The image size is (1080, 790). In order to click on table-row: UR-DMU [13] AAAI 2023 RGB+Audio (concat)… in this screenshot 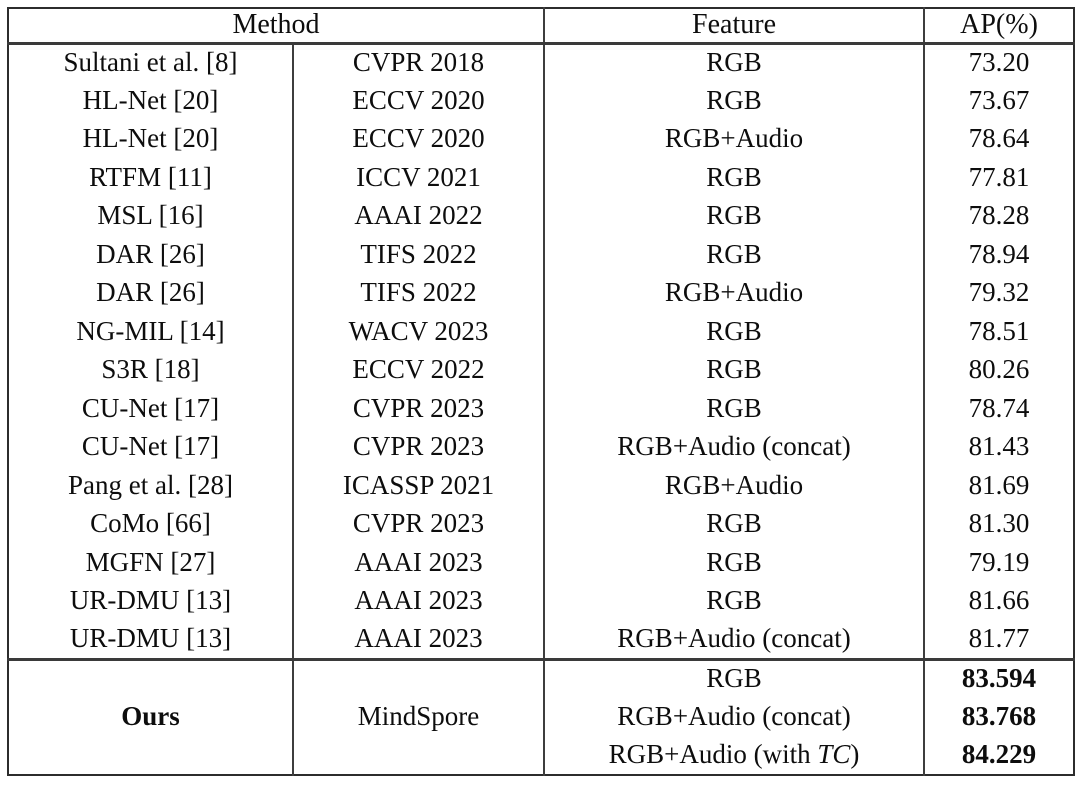, I will do `click(541, 639)`.